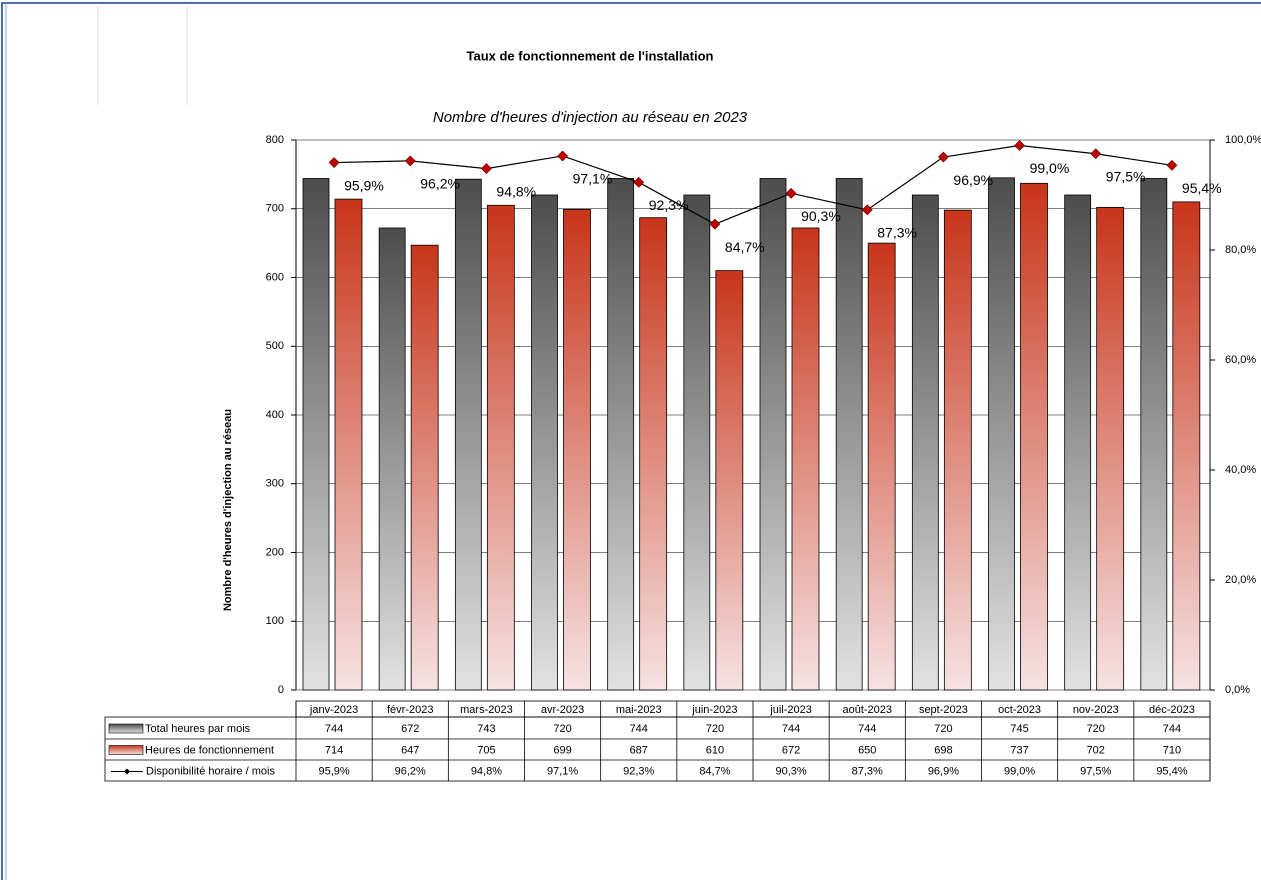 This screenshot has width=1261, height=880. I want to click on y2-tick-label: 60,0%, so click(1240, 360).